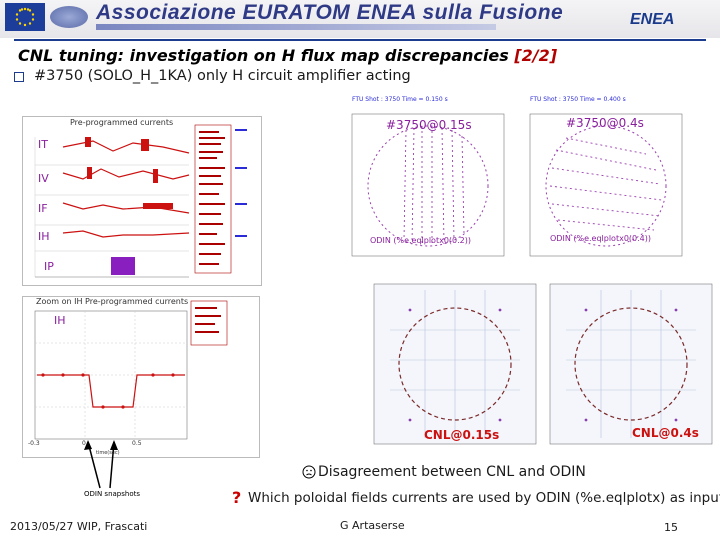  Describe the element at coordinates (43, 178) in the screenshot. I see `label-iv: IV` at that location.